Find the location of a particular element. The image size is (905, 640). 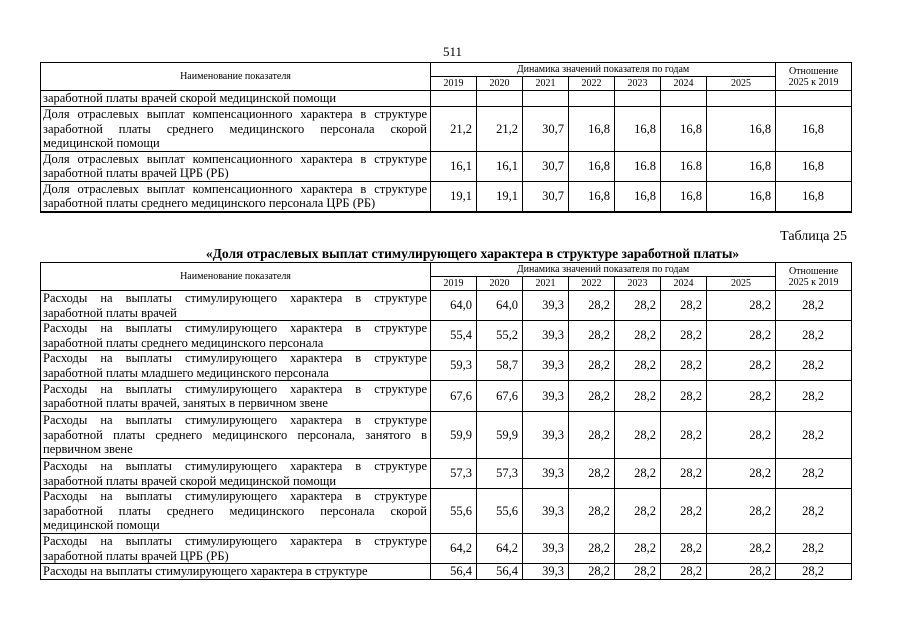

row-value: 19,1 is located at coordinates (499, 196).